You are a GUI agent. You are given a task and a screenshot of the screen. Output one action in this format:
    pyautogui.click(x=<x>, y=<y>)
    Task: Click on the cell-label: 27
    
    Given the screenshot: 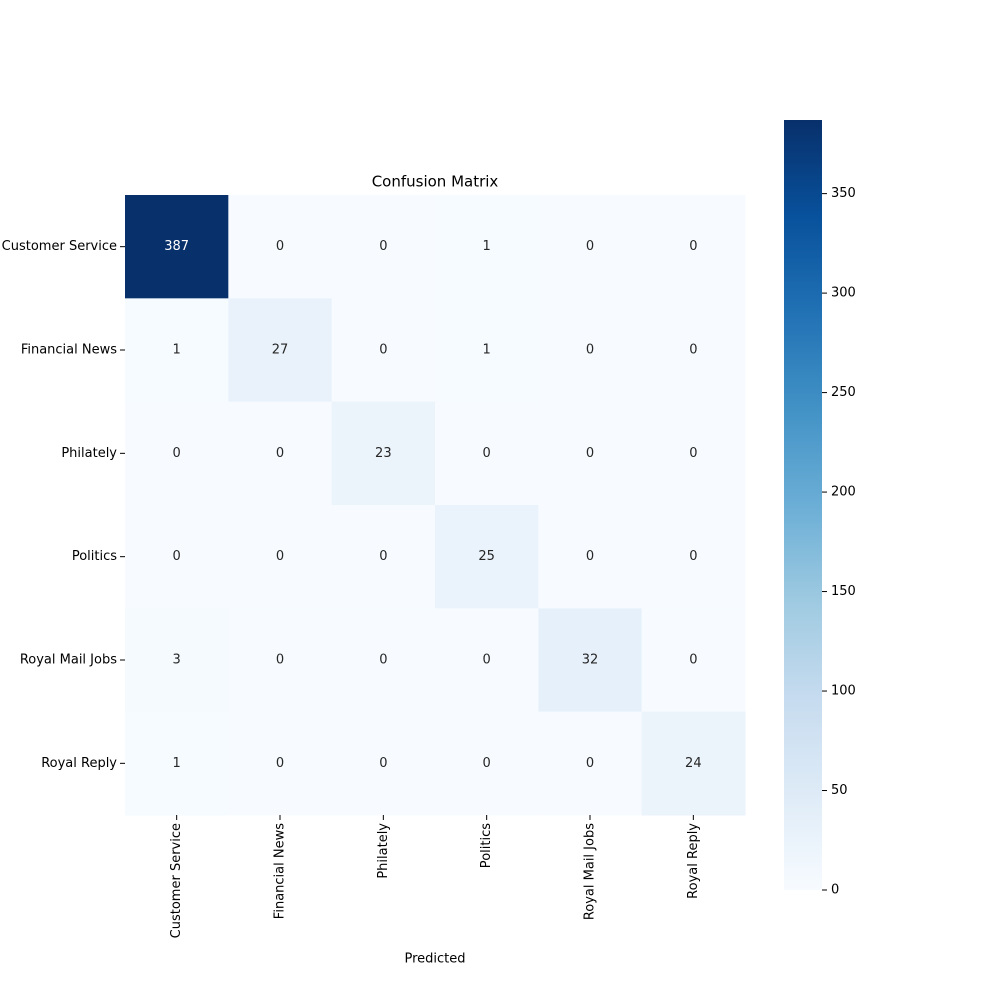 What is the action you would take?
    pyautogui.click(x=280, y=350)
    